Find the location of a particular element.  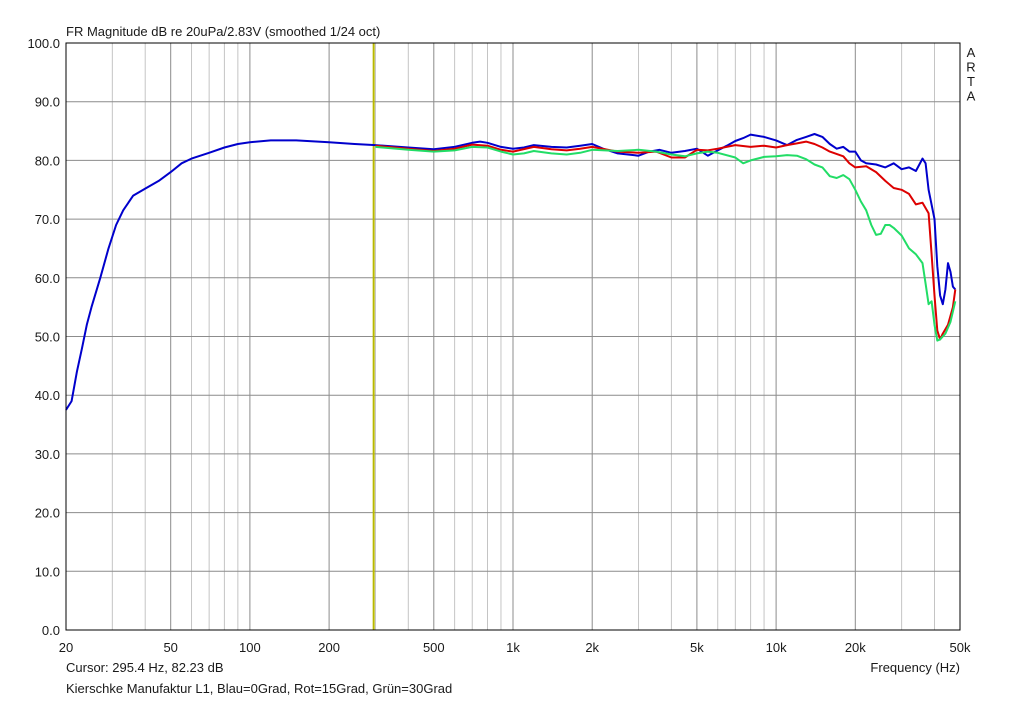

y-tick-label: 20.0 is located at coordinates (47, 513).